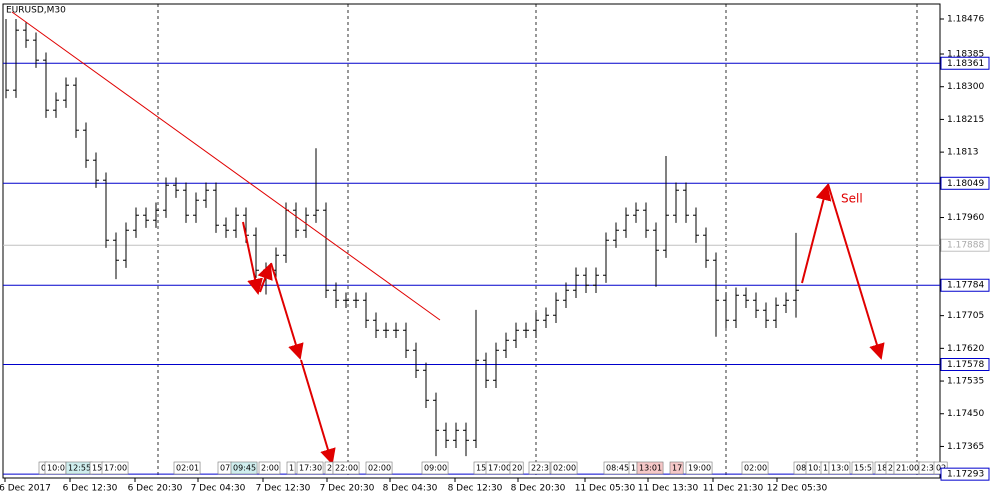 This screenshot has width=1000, height=500. I want to click on x-tick-label: 7 Dec 04:30, so click(218, 489).